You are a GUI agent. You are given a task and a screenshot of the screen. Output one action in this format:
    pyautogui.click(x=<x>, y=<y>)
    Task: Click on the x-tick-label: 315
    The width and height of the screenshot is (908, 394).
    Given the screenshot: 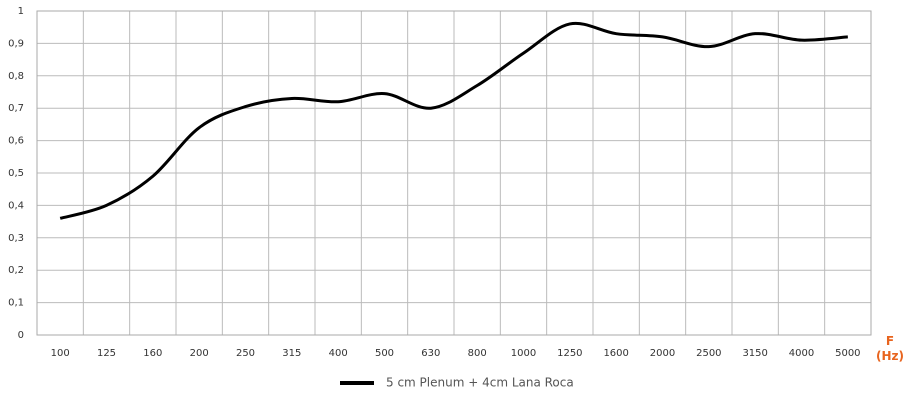 What is the action you would take?
    pyautogui.click(x=291, y=353)
    